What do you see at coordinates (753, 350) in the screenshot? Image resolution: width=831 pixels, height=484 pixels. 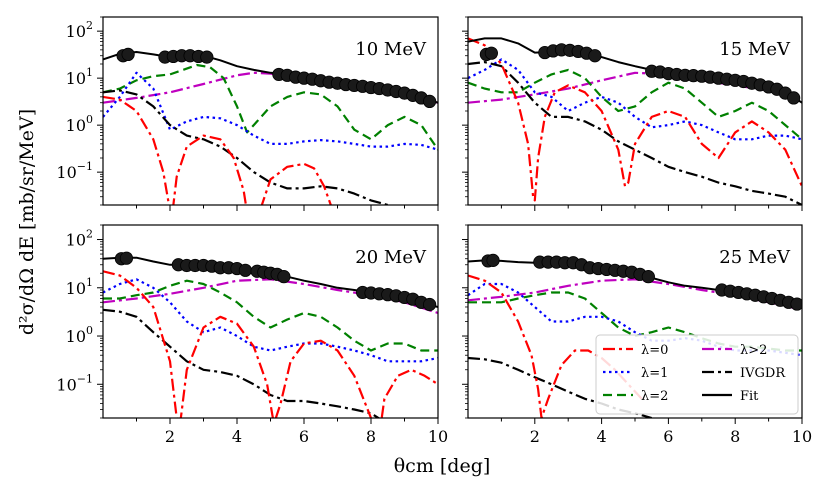 I see `legend-label: λ>2` at bounding box center [753, 350].